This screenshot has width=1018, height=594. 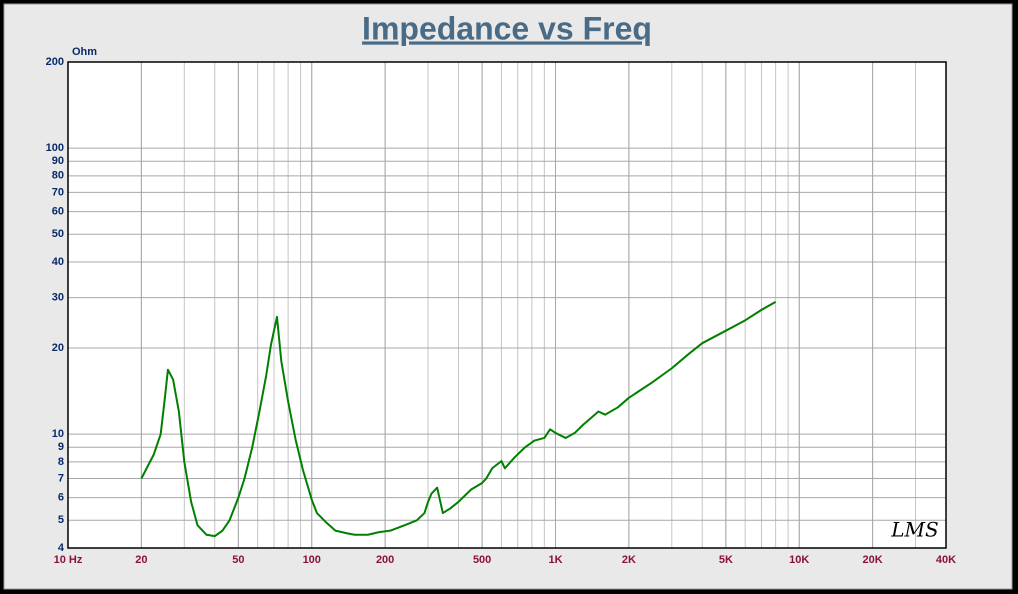 I want to click on x-tick-label: 20K, so click(x=873, y=560).